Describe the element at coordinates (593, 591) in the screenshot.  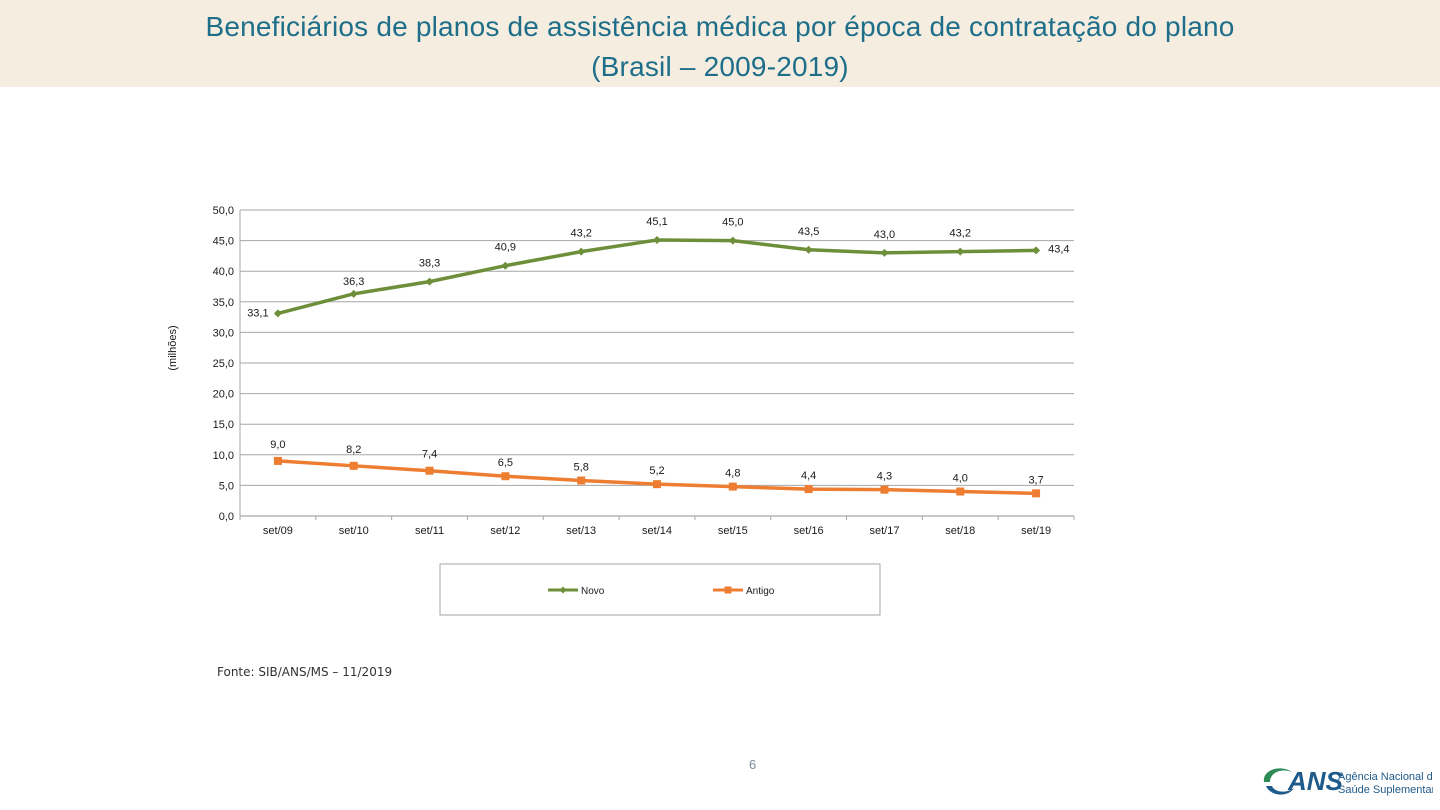
I see `legend-label-novo: Novo` at that location.